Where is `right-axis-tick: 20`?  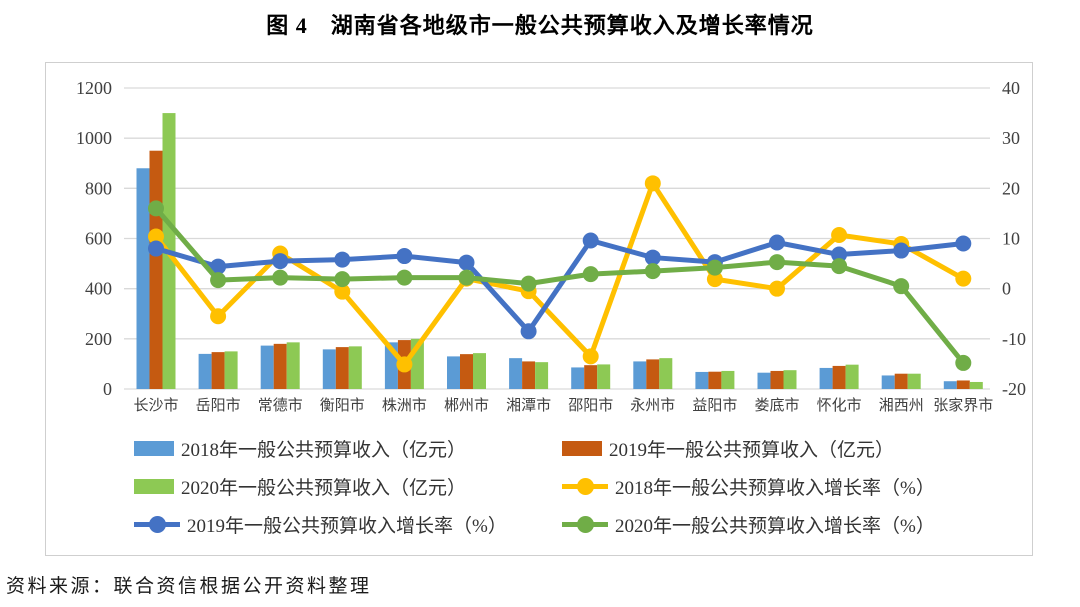 right-axis-tick: 20 is located at coordinates (1011, 188).